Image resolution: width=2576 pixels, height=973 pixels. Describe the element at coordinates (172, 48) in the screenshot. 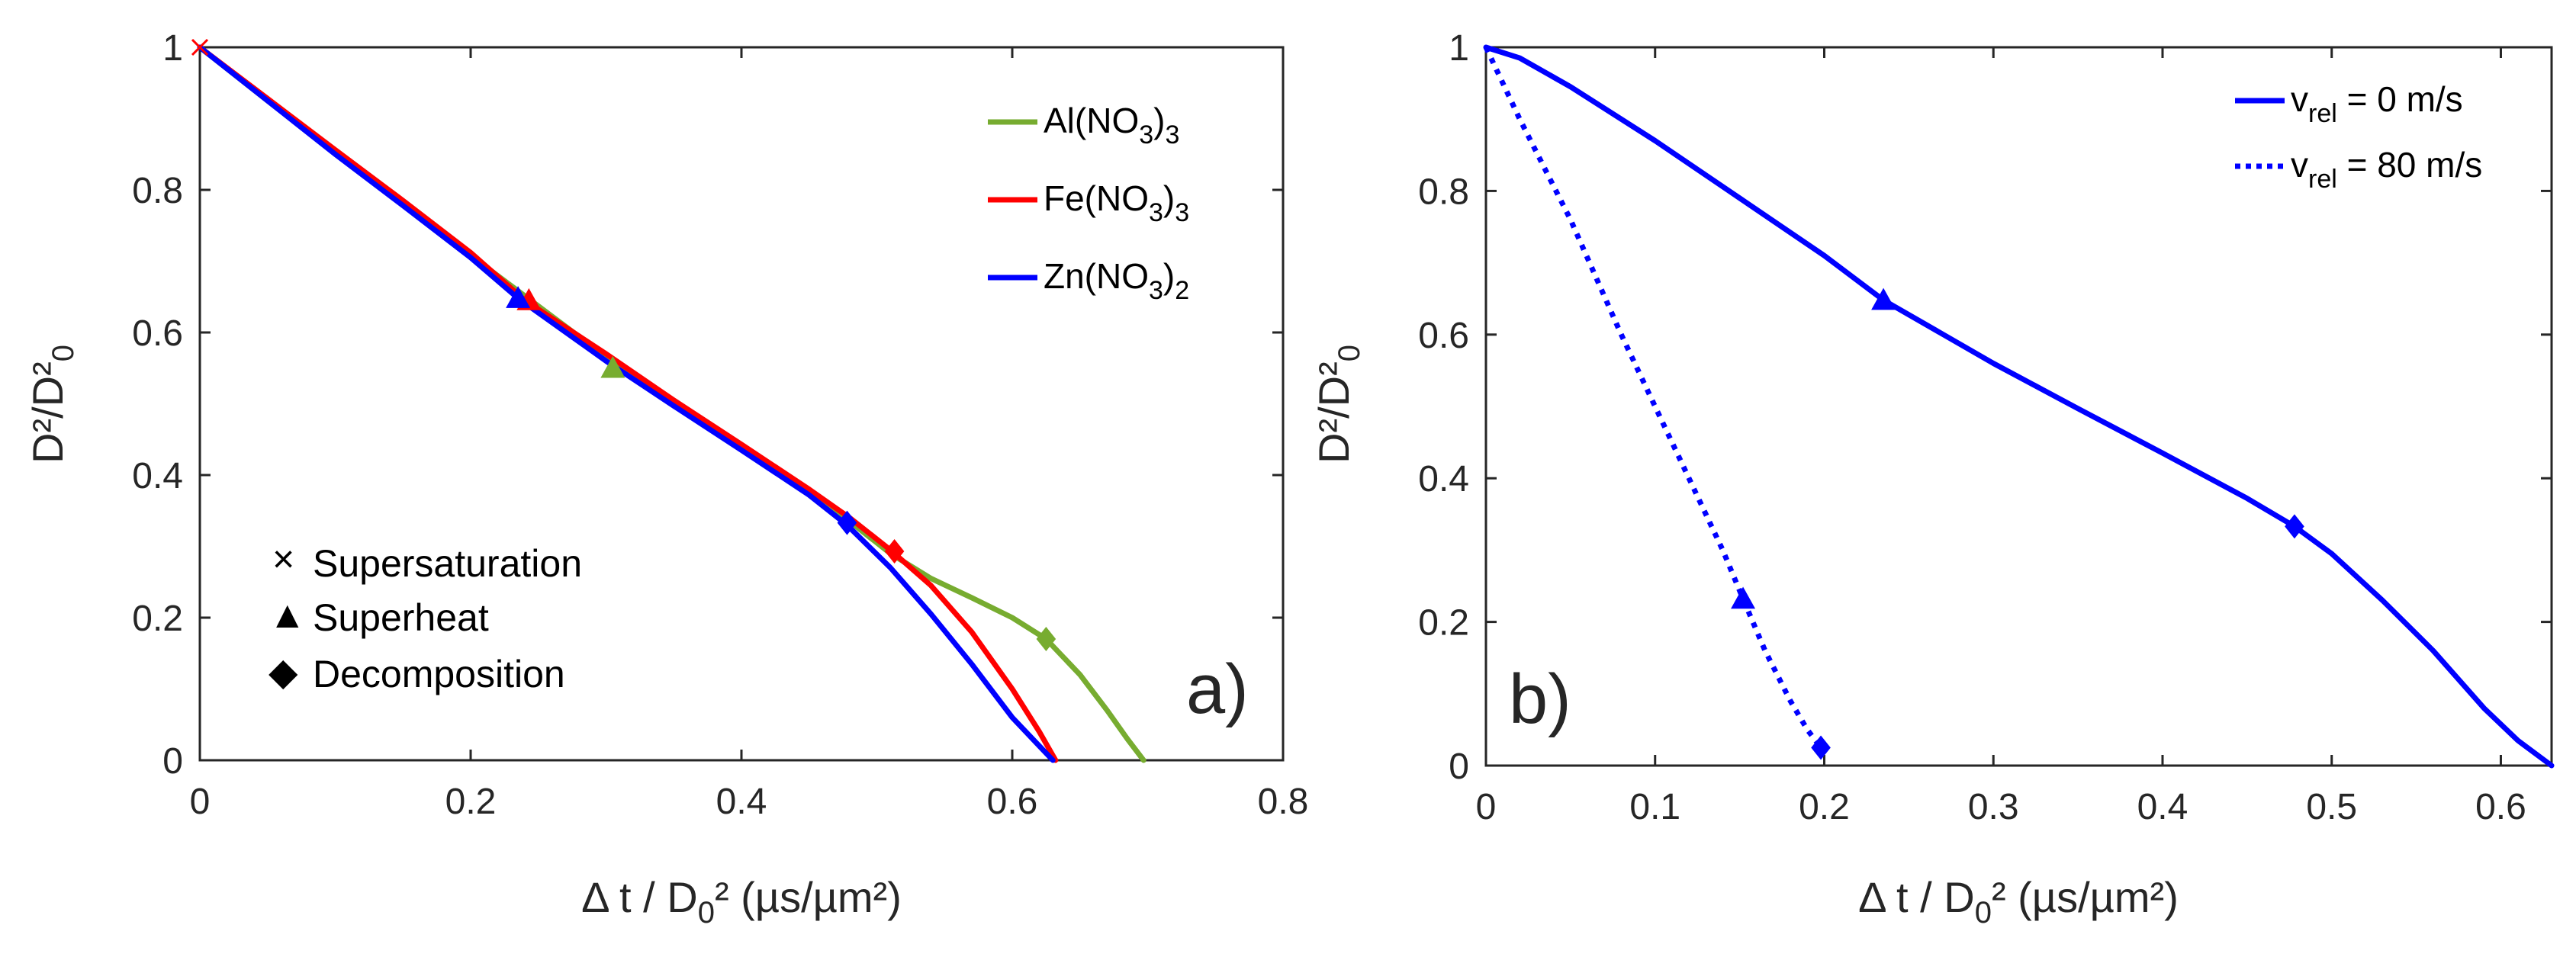

I see `y-tick-label-a: 1` at that location.